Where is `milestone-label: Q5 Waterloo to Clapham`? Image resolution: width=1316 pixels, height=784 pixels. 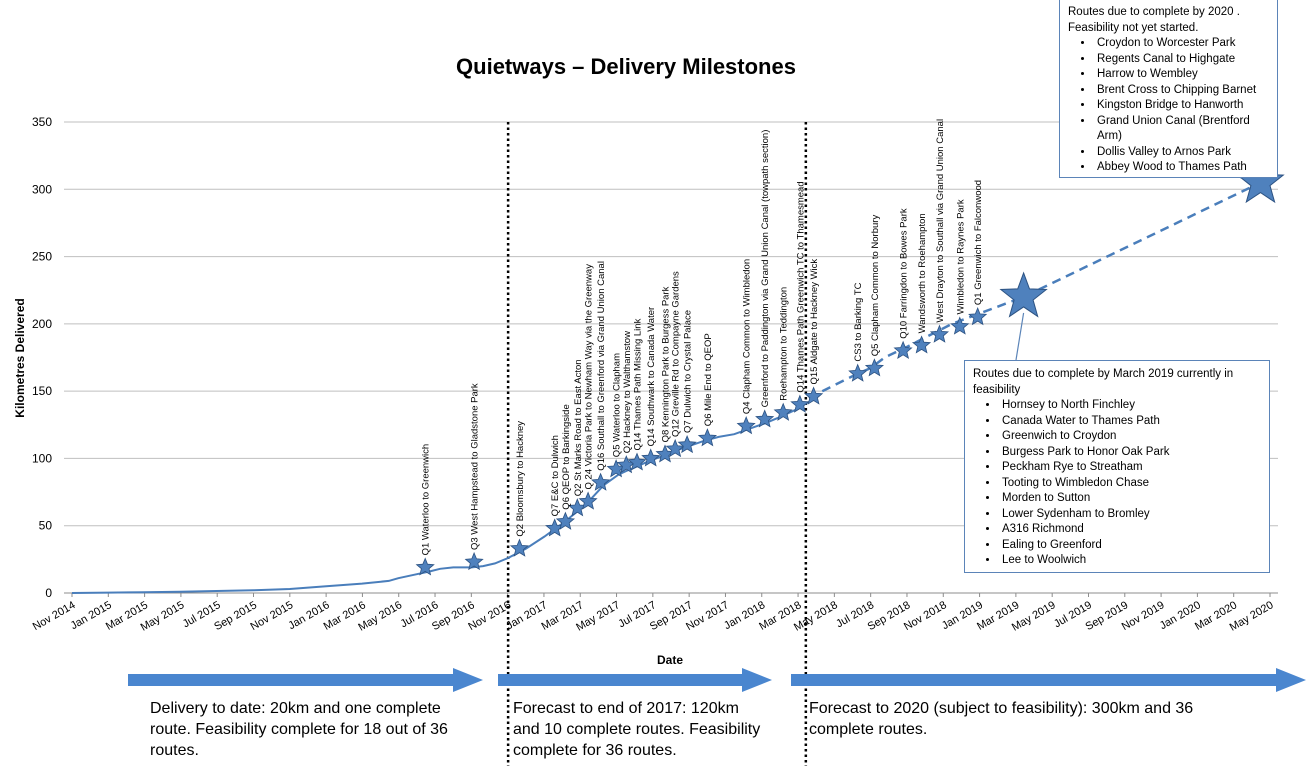 milestone-label: Q5 Waterloo to Clapham is located at coordinates (617, 405).